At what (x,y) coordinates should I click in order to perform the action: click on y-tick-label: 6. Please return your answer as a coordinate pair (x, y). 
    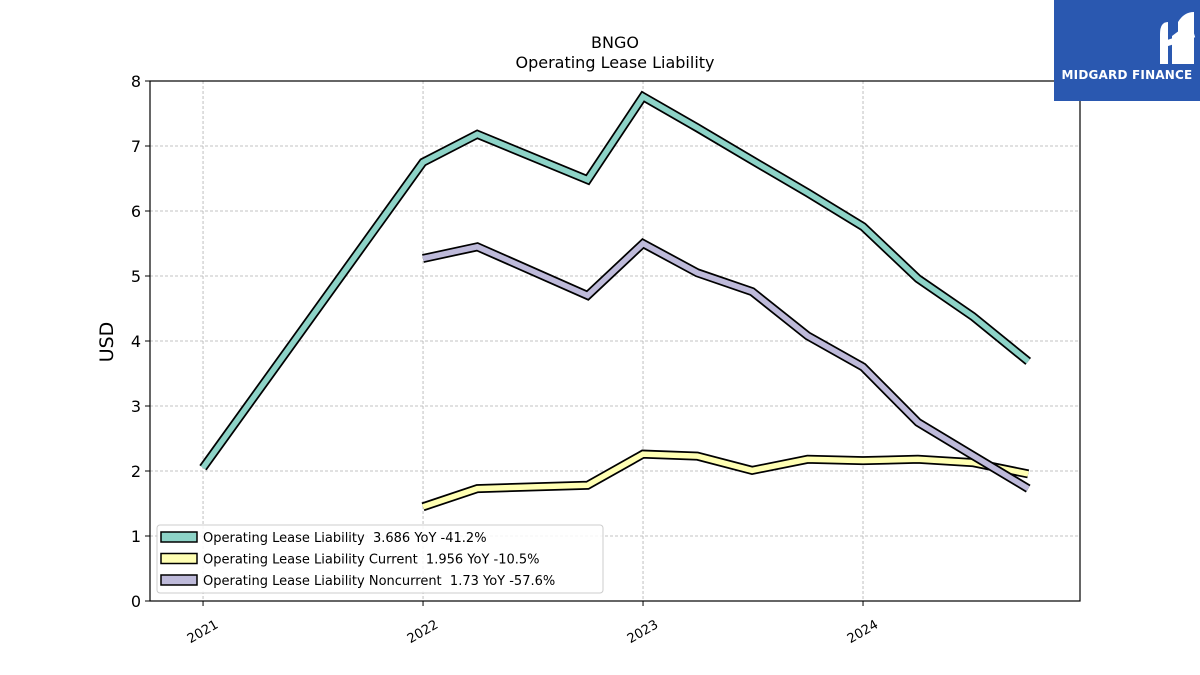
    Looking at the image, I should click on (136, 211).